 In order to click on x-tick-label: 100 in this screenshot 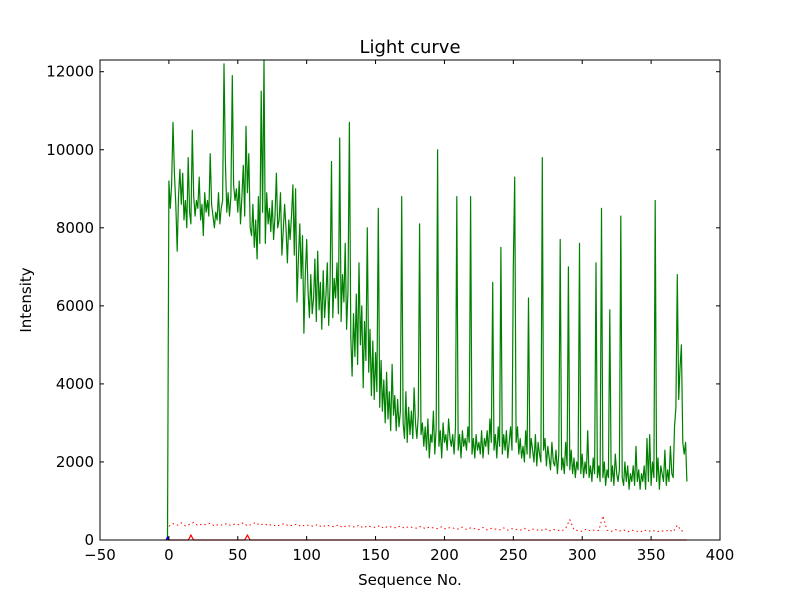, I will do `click(306, 555)`.